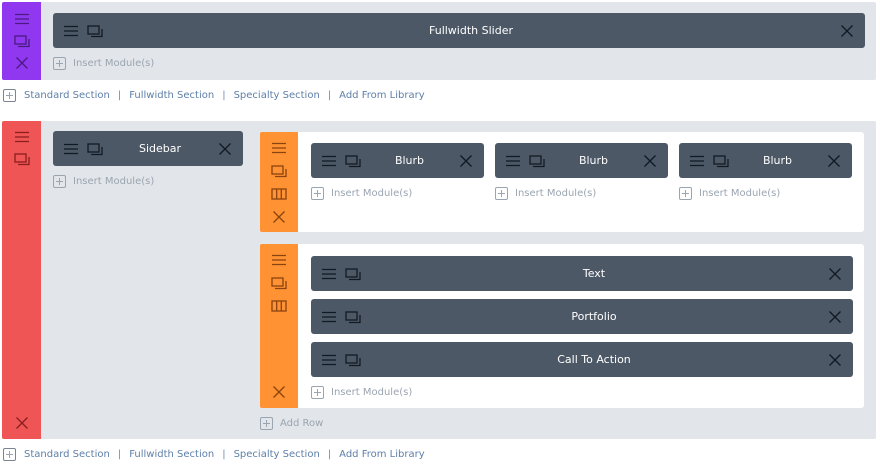 The height and width of the screenshot is (470, 880). Describe the element at coordinates (594, 359) in the screenshot. I see `module-label: Call To Action` at that location.